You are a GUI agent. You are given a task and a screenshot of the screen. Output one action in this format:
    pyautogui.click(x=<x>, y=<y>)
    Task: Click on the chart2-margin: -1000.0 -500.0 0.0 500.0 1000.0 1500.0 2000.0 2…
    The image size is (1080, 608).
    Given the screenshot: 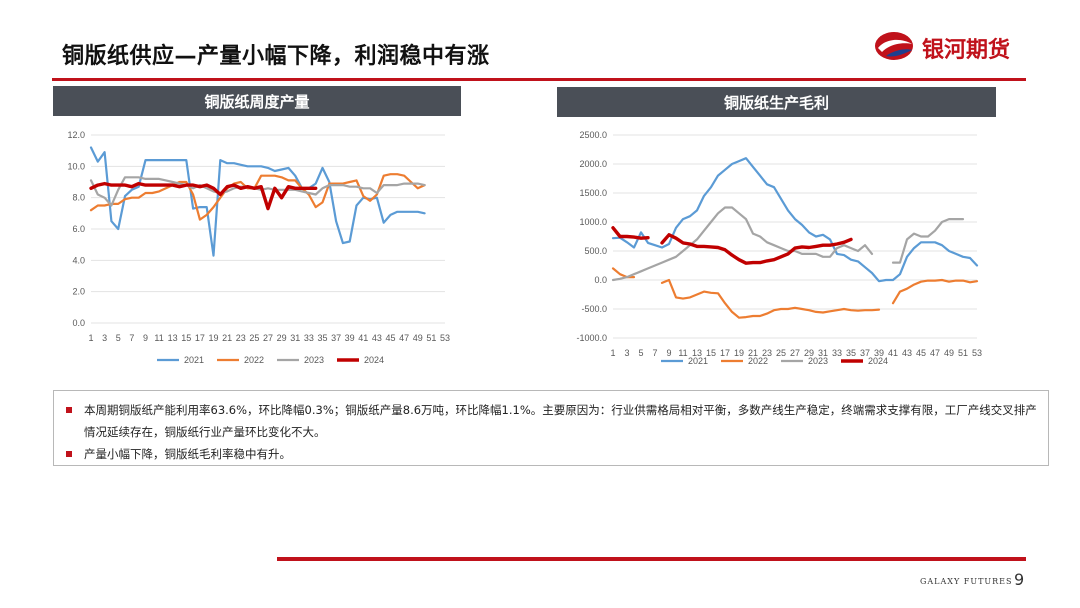 What is the action you would take?
    pyautogui.click(x=779, y=248)
    